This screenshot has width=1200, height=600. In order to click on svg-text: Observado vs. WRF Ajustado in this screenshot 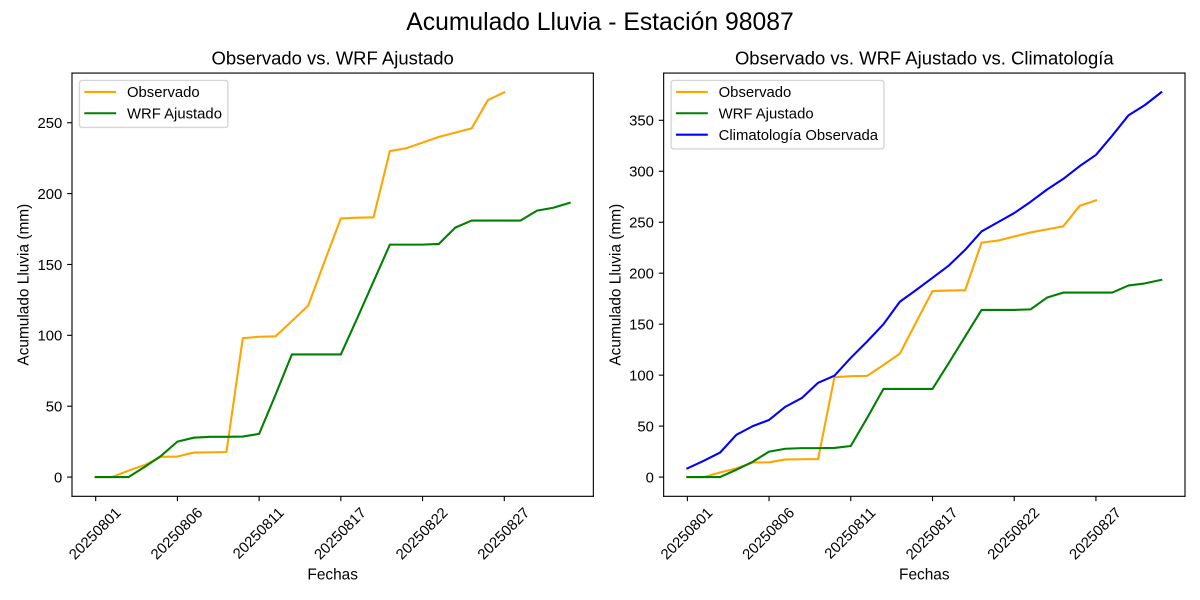, I will do `click(333, 58)`.